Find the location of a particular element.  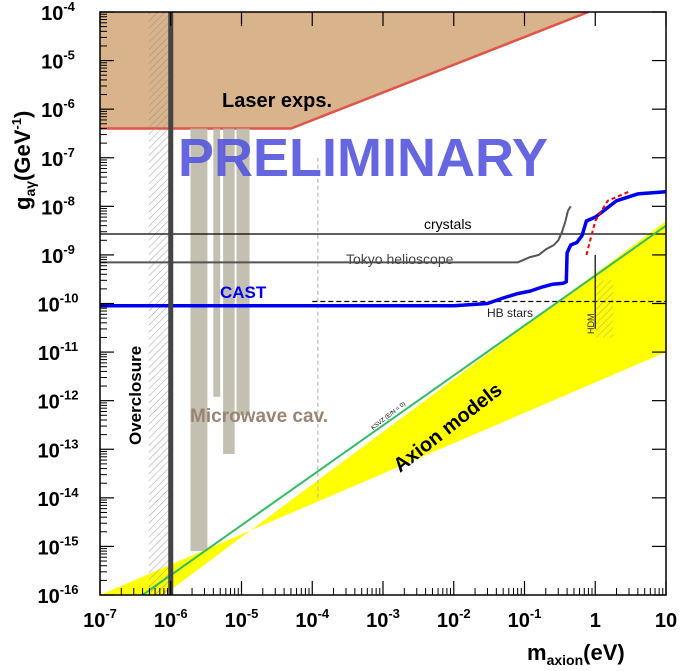

x-tick-label: 10⁻⁶ is located at coordinates (171, 619).